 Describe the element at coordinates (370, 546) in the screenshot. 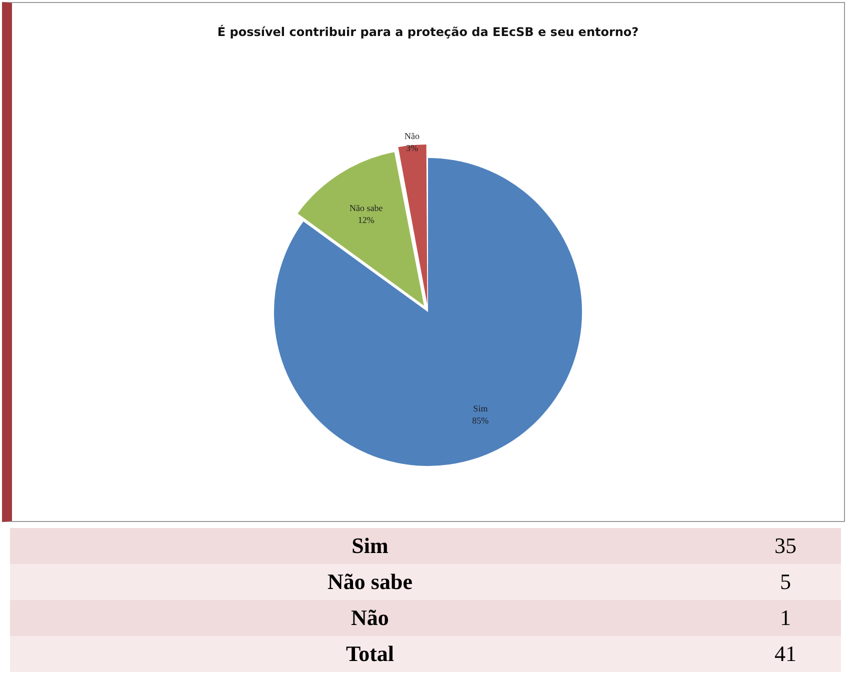

I see `category-label: Sim` at that location.